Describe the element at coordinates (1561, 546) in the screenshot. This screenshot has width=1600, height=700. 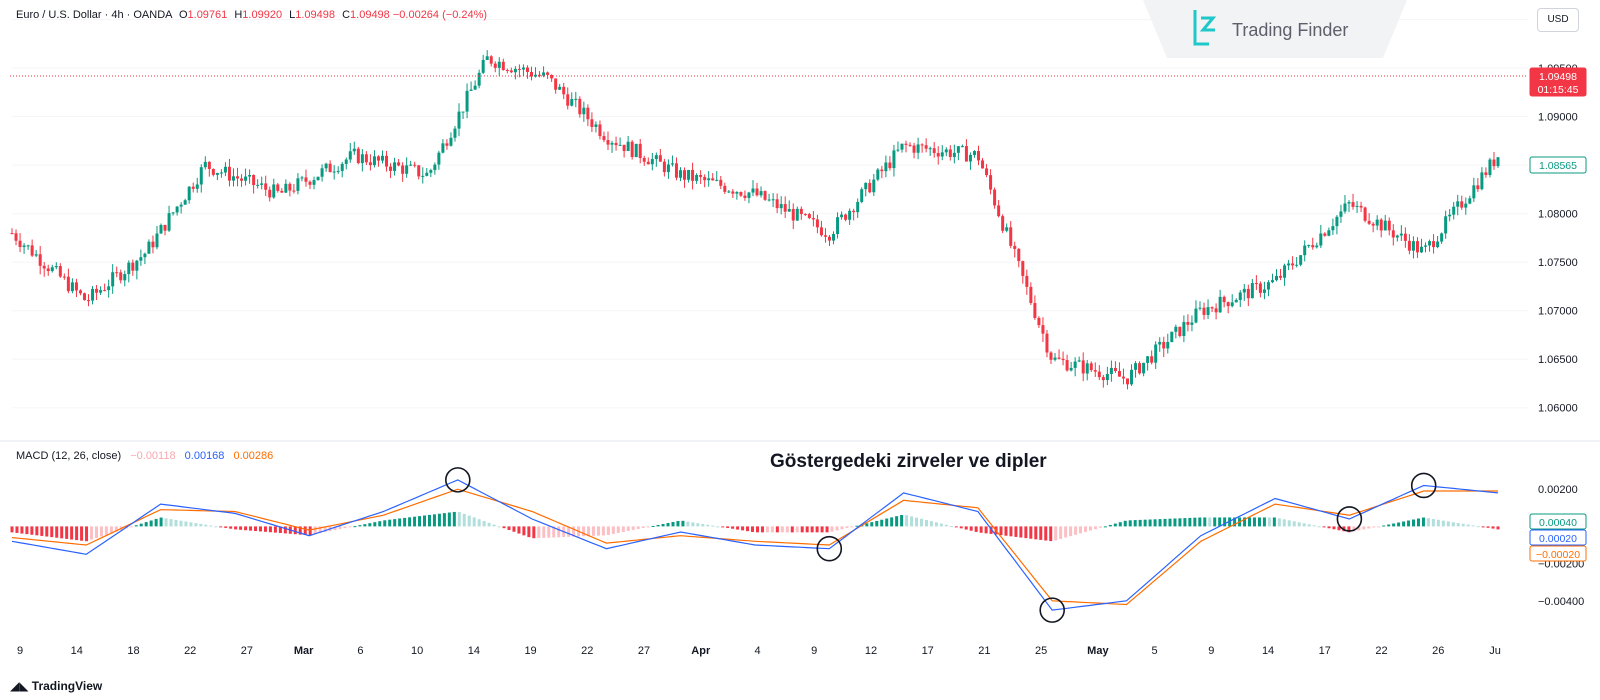
I see `macd-axis: 0.002000.00000−0.00200−0.00400` at that location.